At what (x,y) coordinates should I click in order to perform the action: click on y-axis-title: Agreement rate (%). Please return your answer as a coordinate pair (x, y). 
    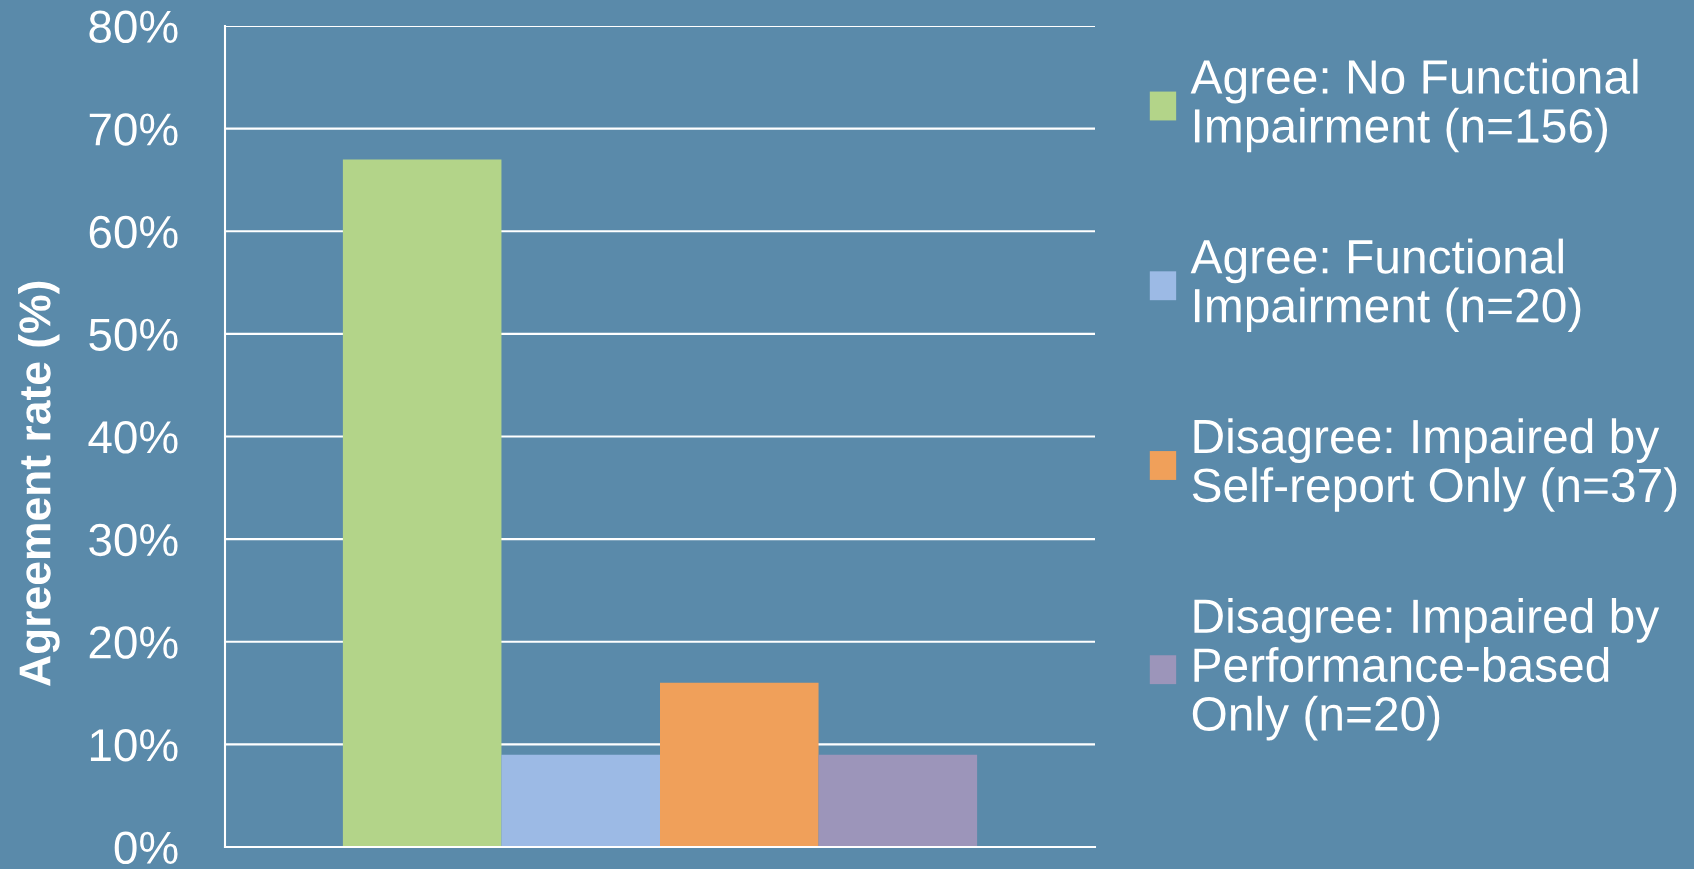
    Looking at the image, I should click on (39, 483).